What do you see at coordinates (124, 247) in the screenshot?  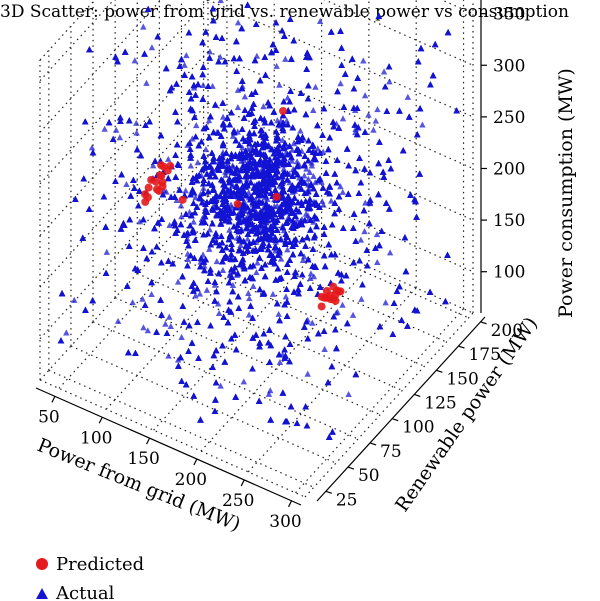 I see `grid-line-side-z` at bounding box center [124, 247].